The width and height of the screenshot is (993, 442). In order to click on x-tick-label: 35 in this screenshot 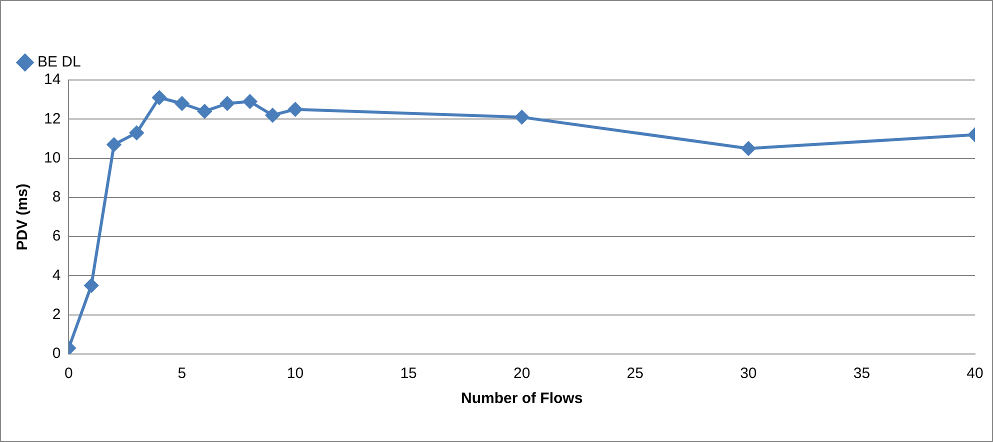, I will do `click(861, 373)`.